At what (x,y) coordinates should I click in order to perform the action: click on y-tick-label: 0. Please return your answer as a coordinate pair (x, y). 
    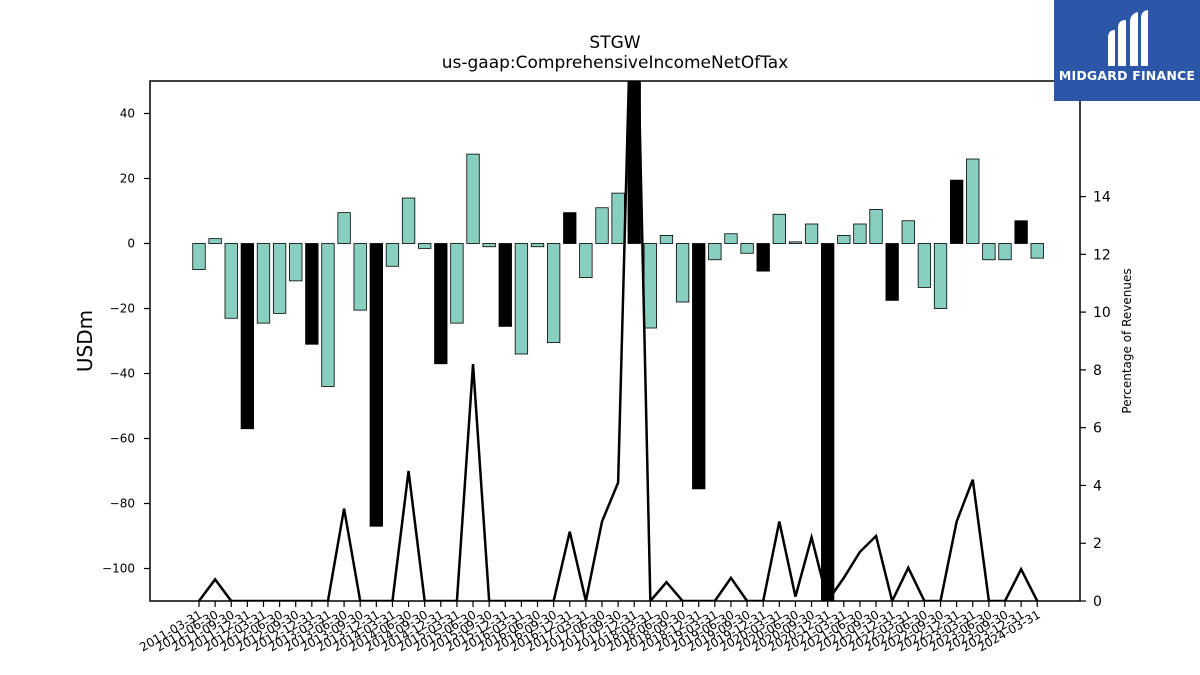
    Looking at the image, I should click on (131, 244).